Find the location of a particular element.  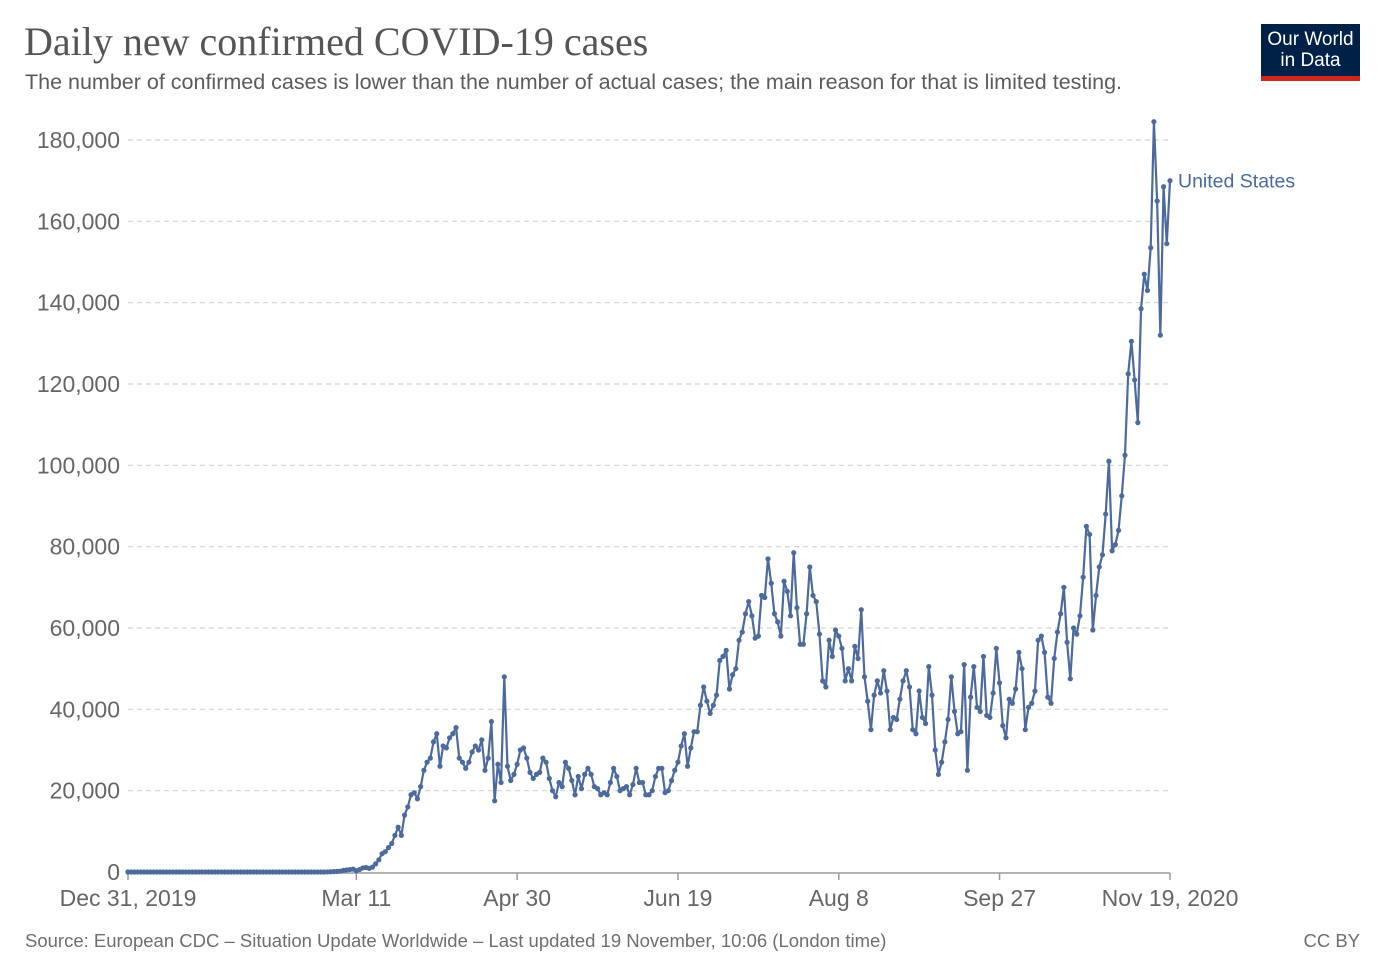

chart-title: Daily new confirmed COVID-19 cases is located at coordinates (336, 41).